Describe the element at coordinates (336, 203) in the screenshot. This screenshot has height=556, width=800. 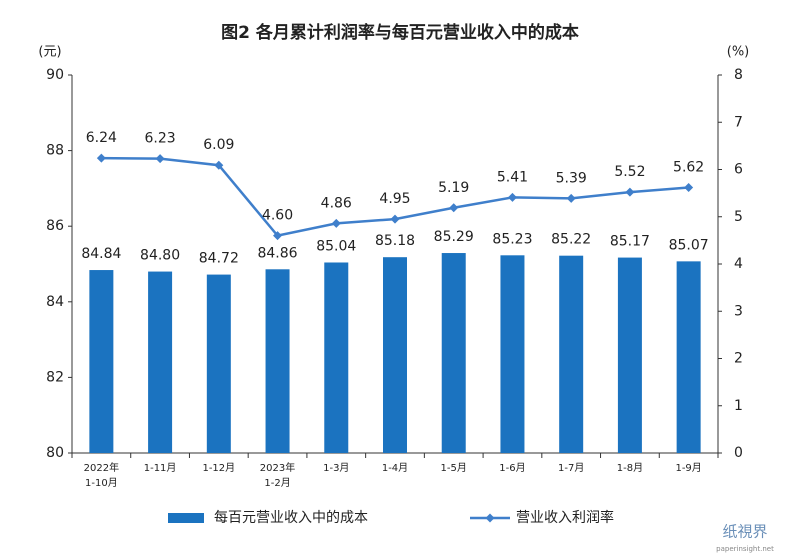
I see `line-value-label: 4.86` at that location.